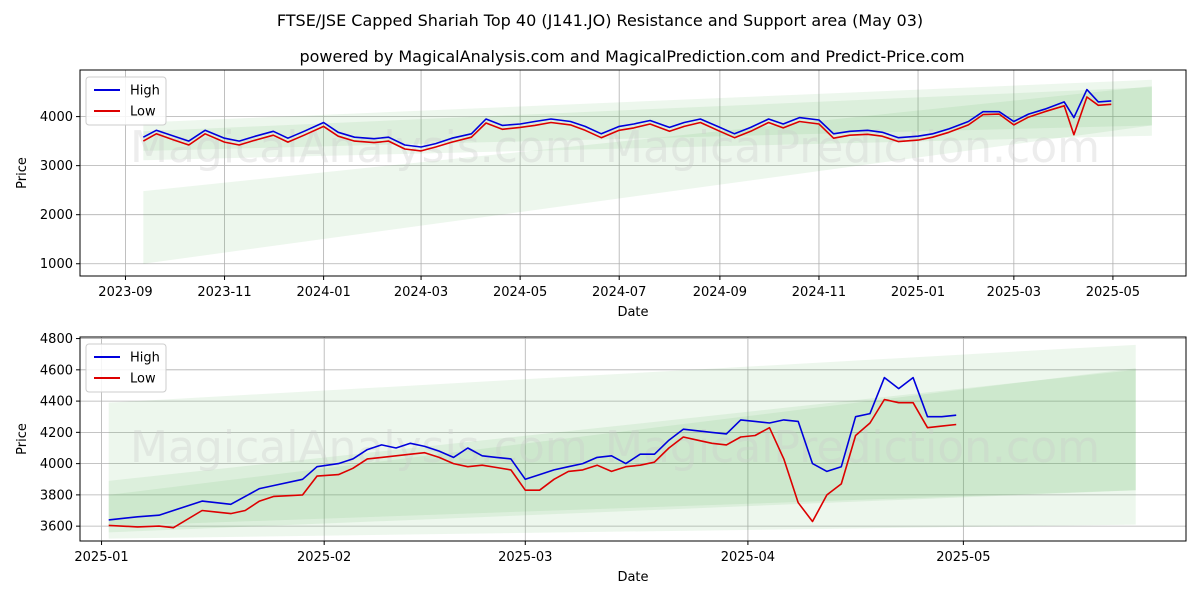 The image size is (1200, 600). What do you see at coordinates (224, 292) in the screenshot?
I see `x-tick-label: 2023-11` at bounding box center [224, 292].